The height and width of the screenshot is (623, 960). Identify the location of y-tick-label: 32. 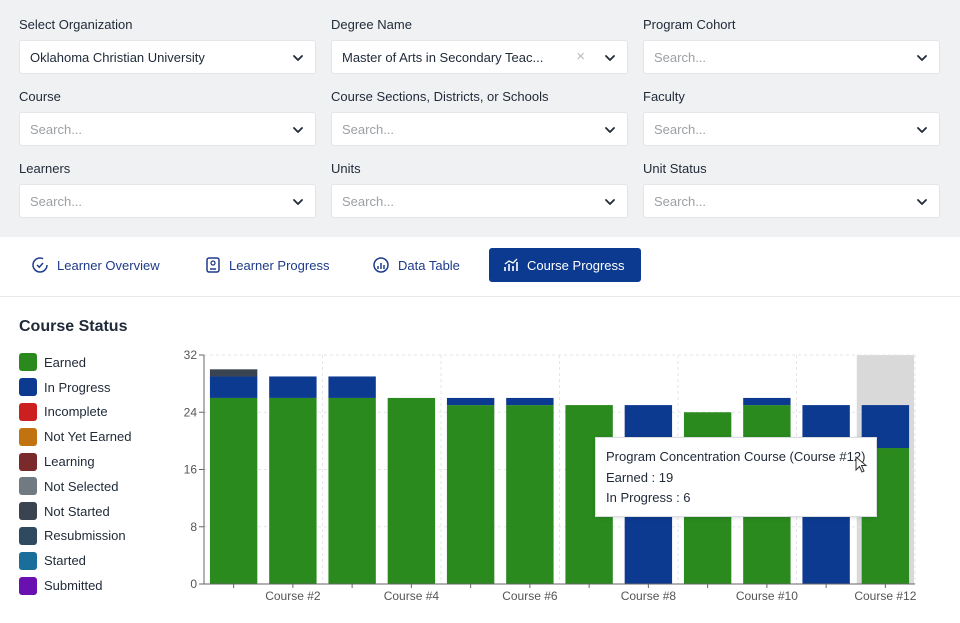
(191, 355).